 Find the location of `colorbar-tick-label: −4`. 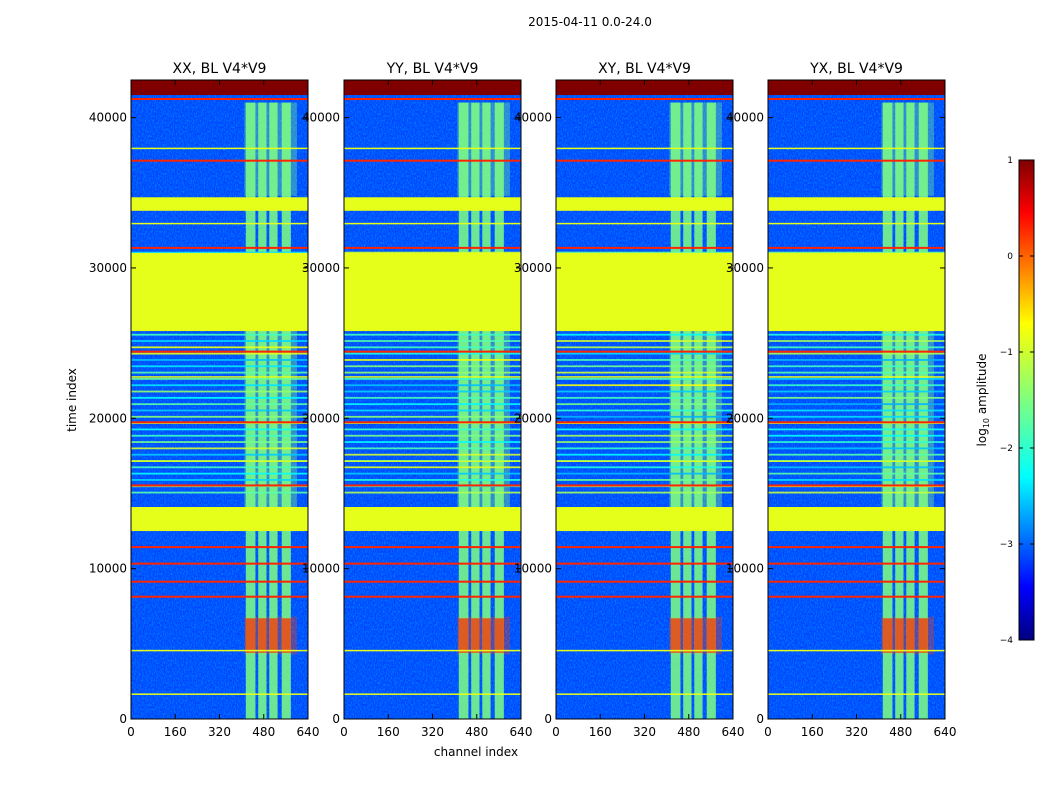

colorbar-tick-label: −4 is located at coordinates (1007, 641).